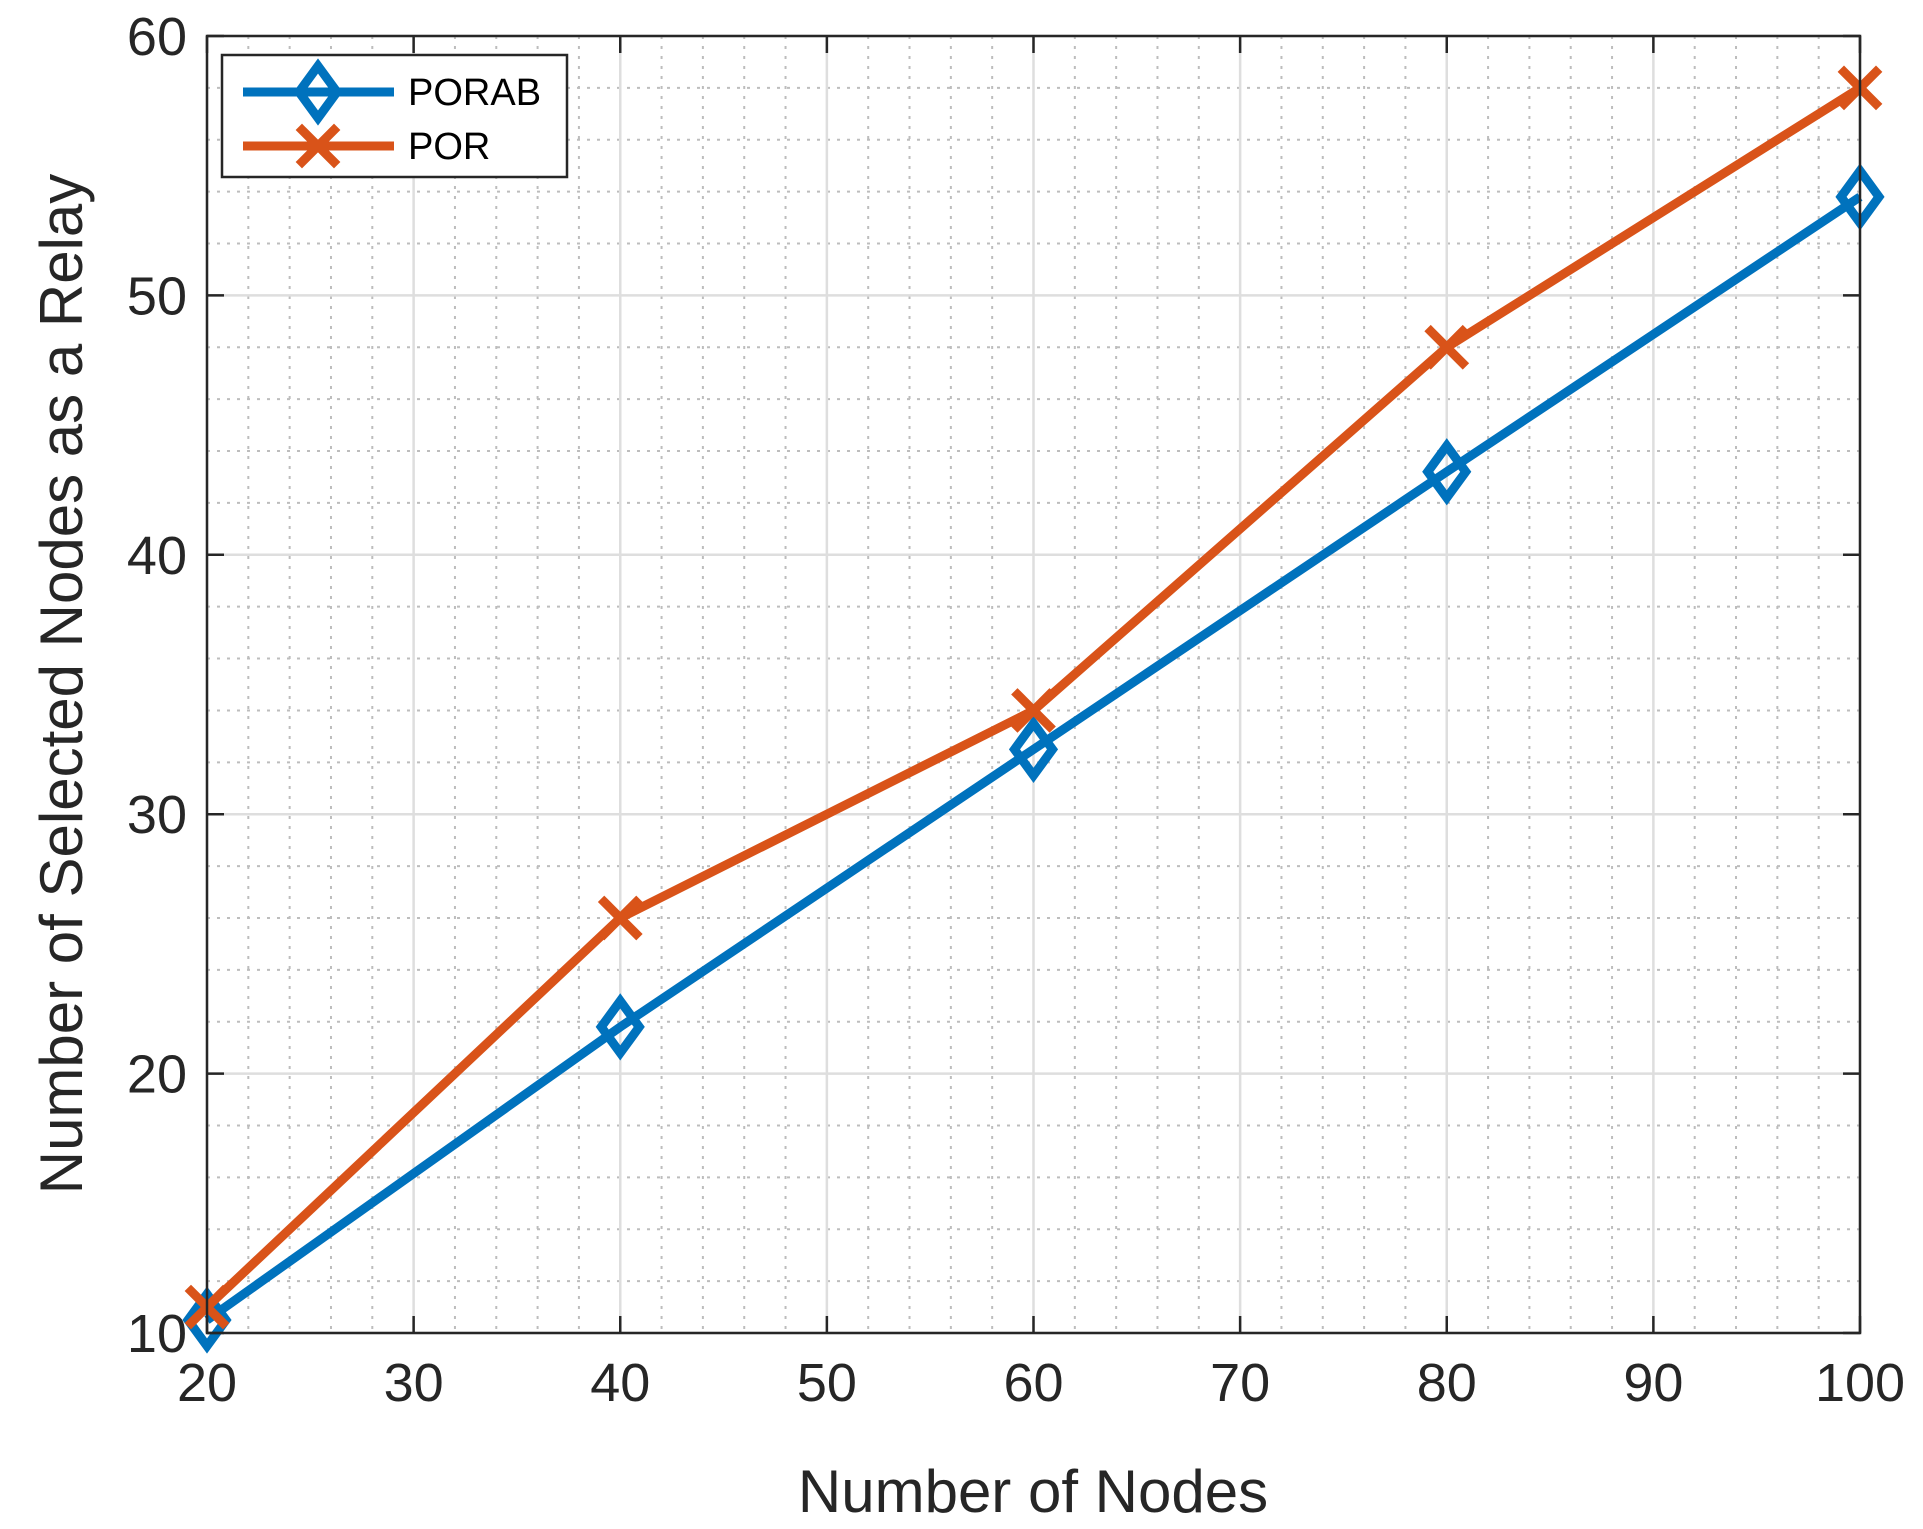 Image resolution: width=1923 pixels, height=1529 pixels. Describe the element at coordinates (157, 1334) in the screenshot. I see `y-tick-label: 10` at that location.